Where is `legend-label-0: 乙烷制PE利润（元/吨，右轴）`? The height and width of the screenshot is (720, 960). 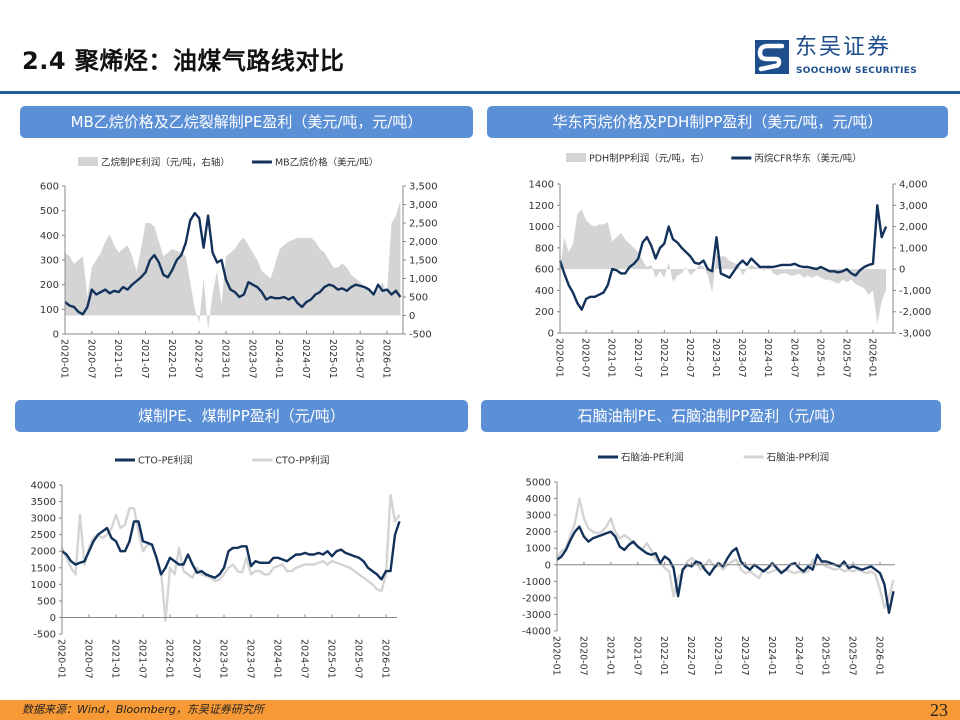
legend-label-0: 乙烷制PE利润（元/吨，右轴） is located at coordinates (165, 163).